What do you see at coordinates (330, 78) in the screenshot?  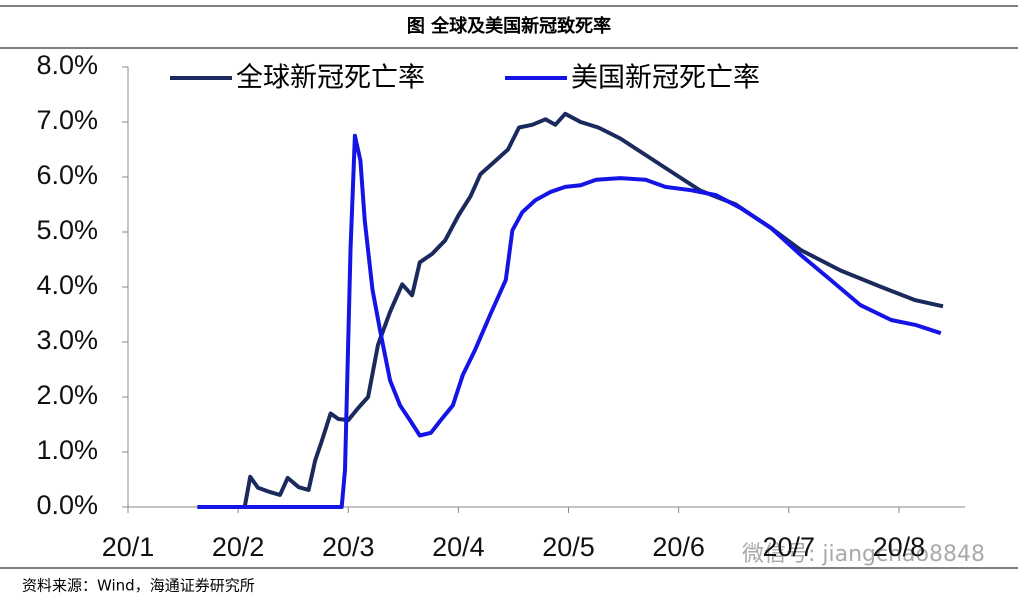 I see `legend-label: 全球新冠死亡率` at bounding box center [330, 78].